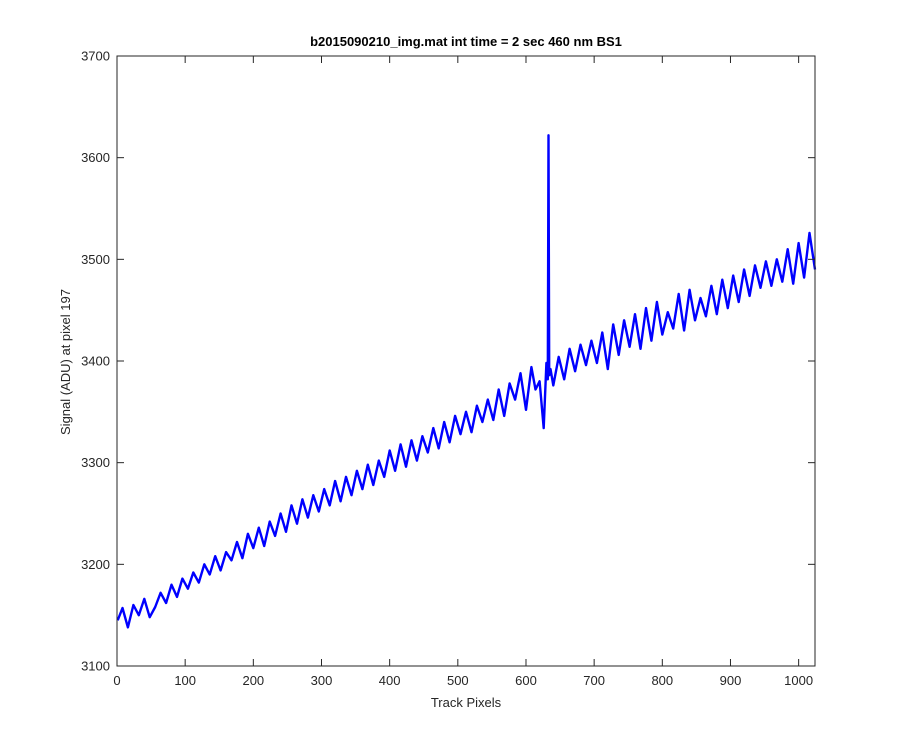 The width and height of the screenshot is (900, 755). Describe the element at coordinates (95, 666) in the screenshot. I see `y-tick-label: 3100` at that location.